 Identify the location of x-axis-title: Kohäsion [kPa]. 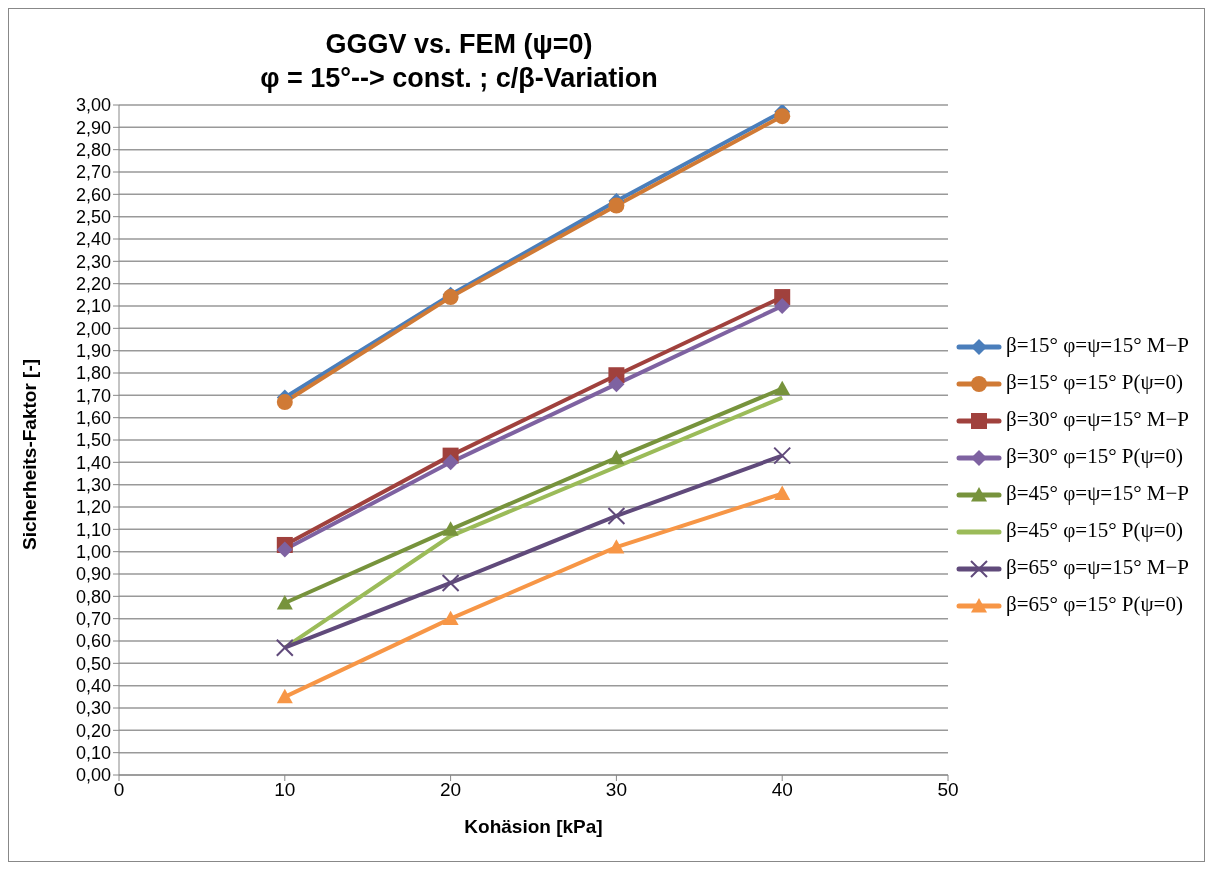
(533, 826).